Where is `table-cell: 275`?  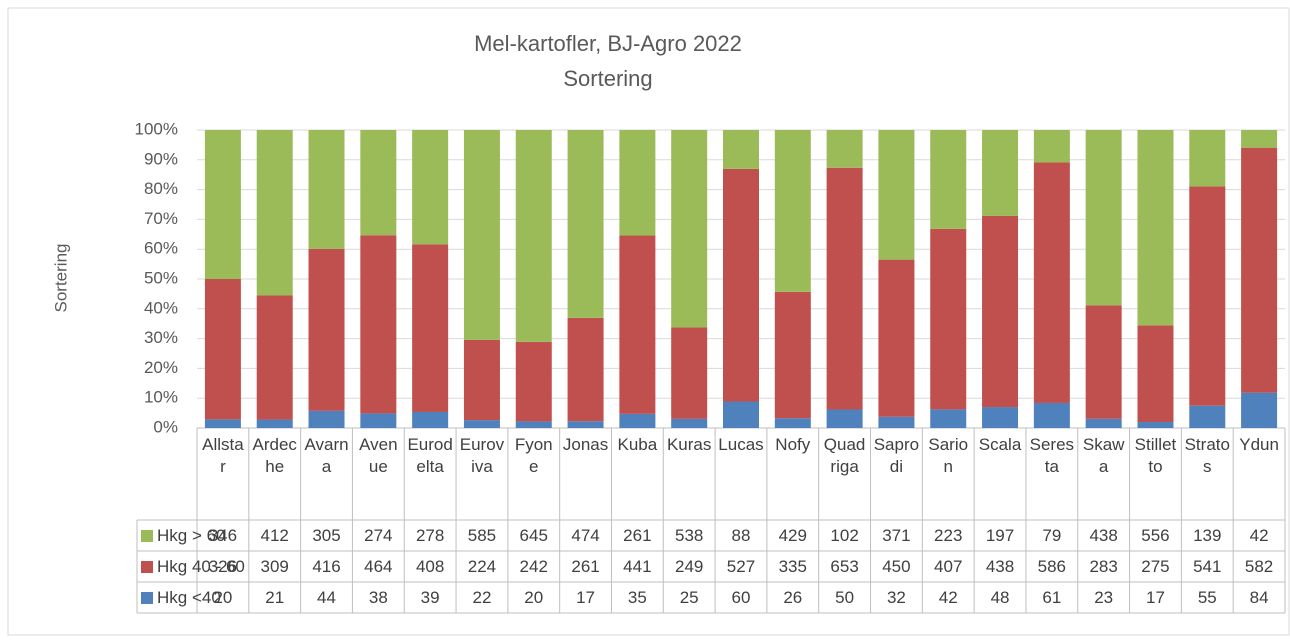
table-cell: 275 is located at coordinates (1155, 566).